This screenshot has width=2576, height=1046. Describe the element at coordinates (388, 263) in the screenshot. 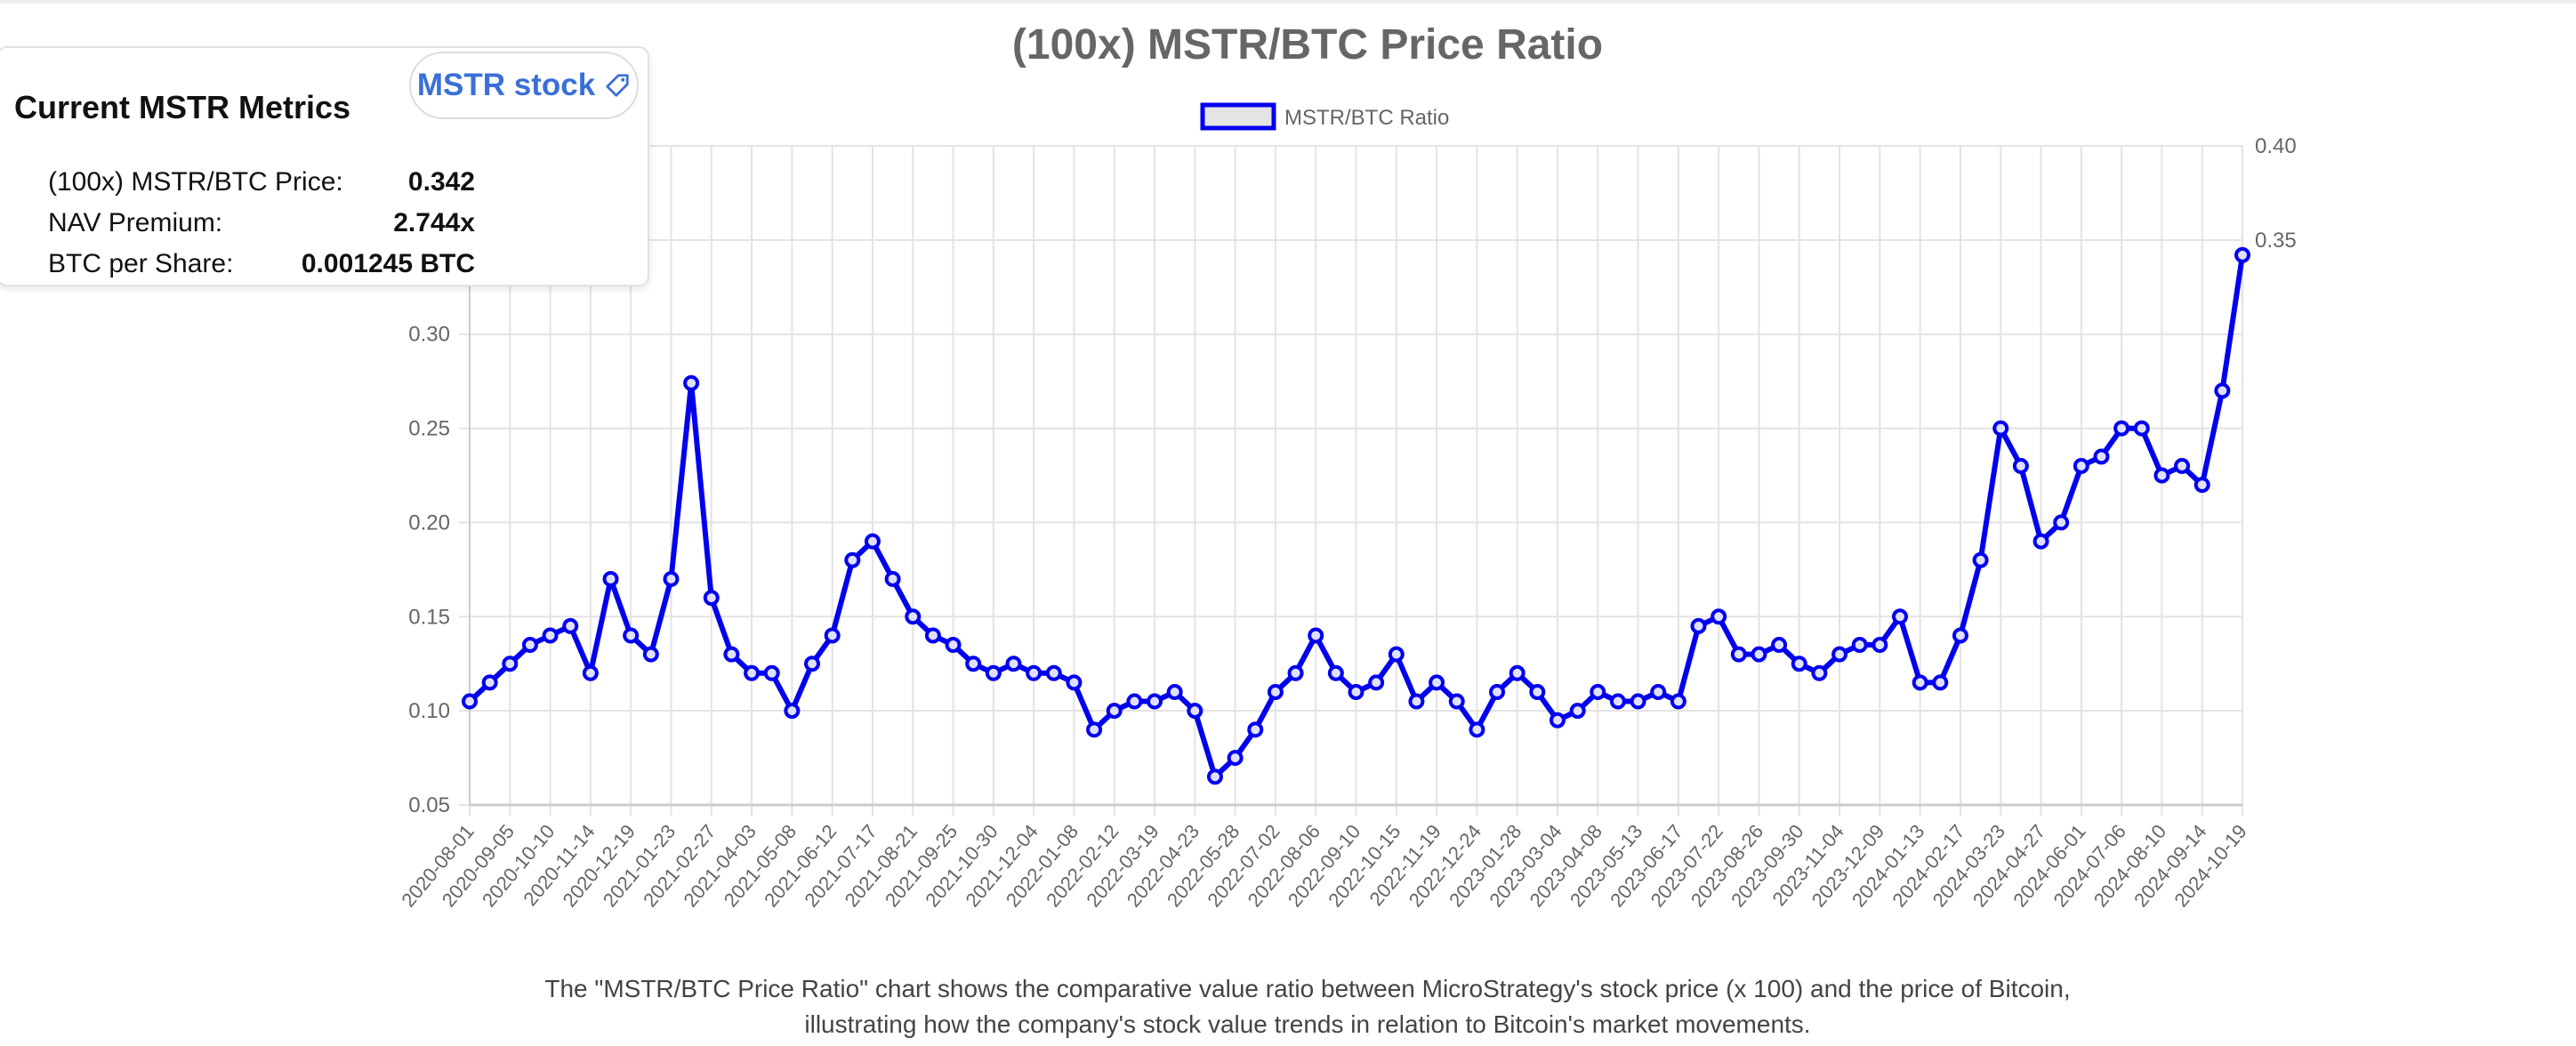

I see `metric-value: 0.001245 BTC` at that location.